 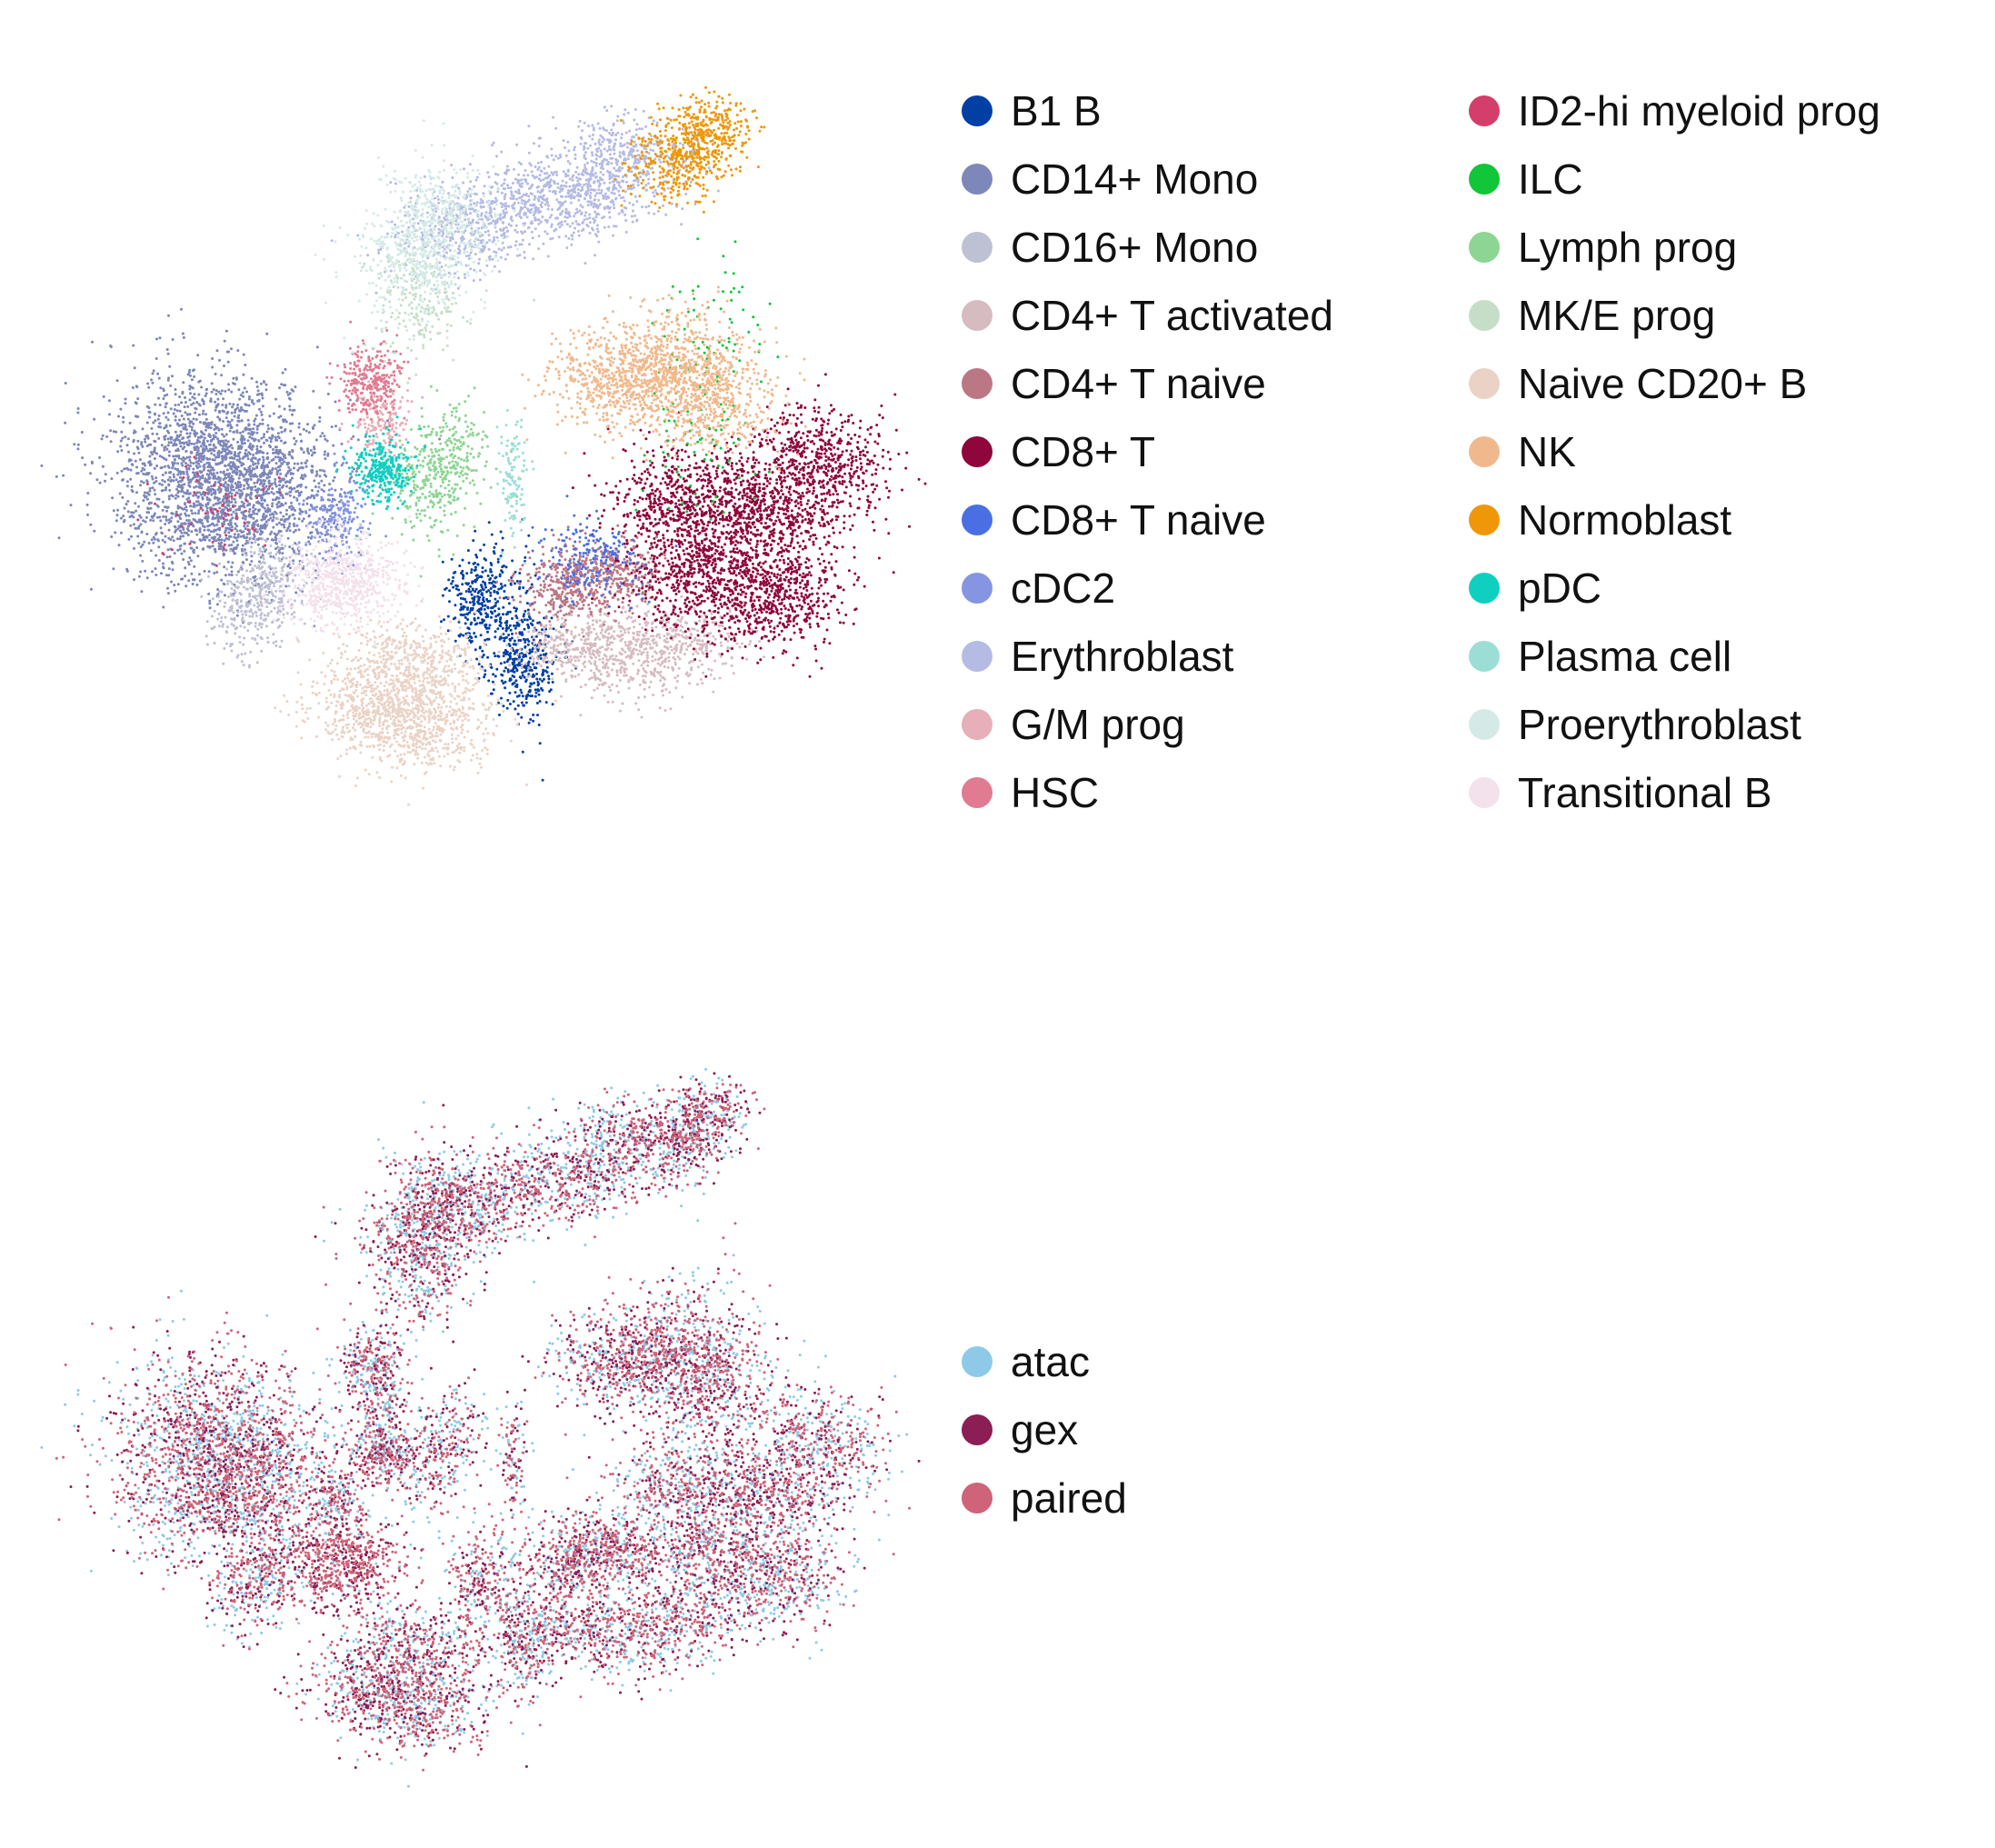 I want to click on series-nk, so click(x=664, y=395).